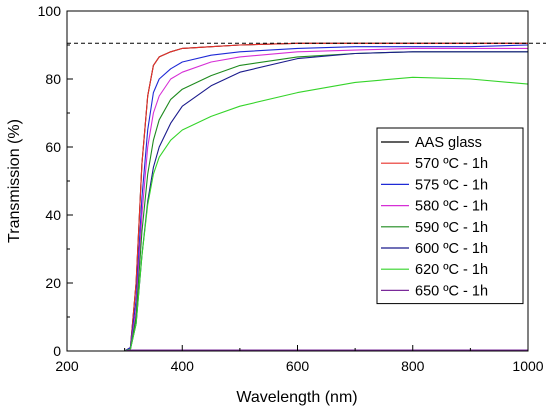 The width and height of the screenshot is (550, 410). I want to click on series-line, so click(297, 350).